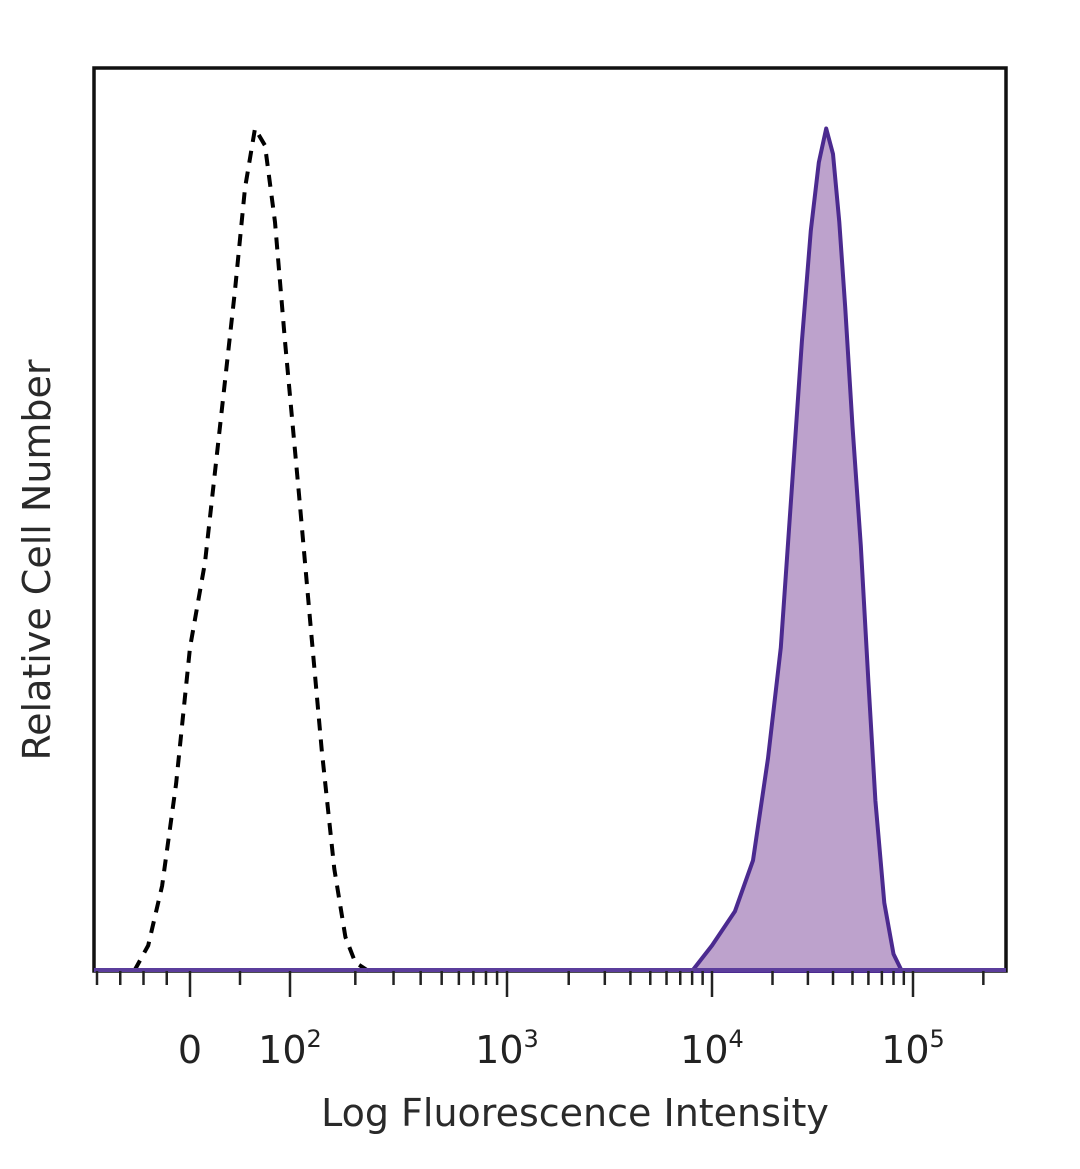  Describe the element at coordinates (712, 1048) in the screenshot. I see `x-tick-label: 104` at that location.